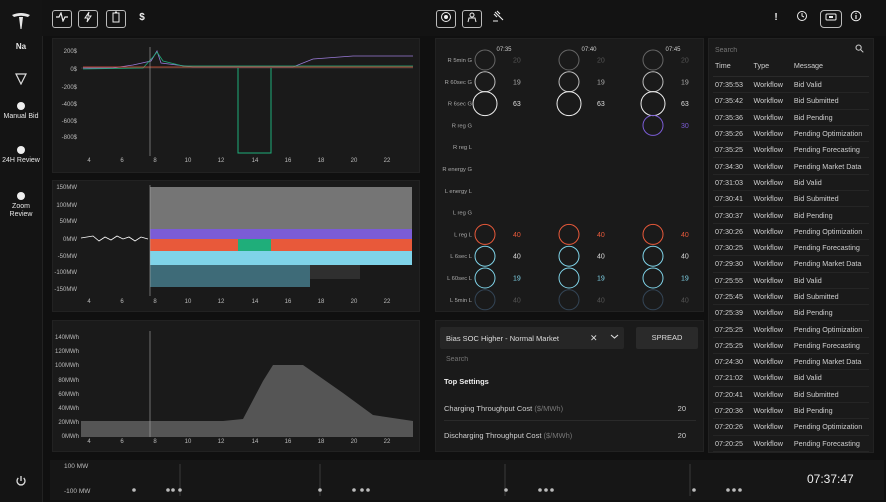 Image resolution: width=886 pixels, height=502 pixels. Describe the element at coordinates (532, 338) in the screenshot. I see `bias-select: Bias SOC Higher - Normal Market ✕` at that location.